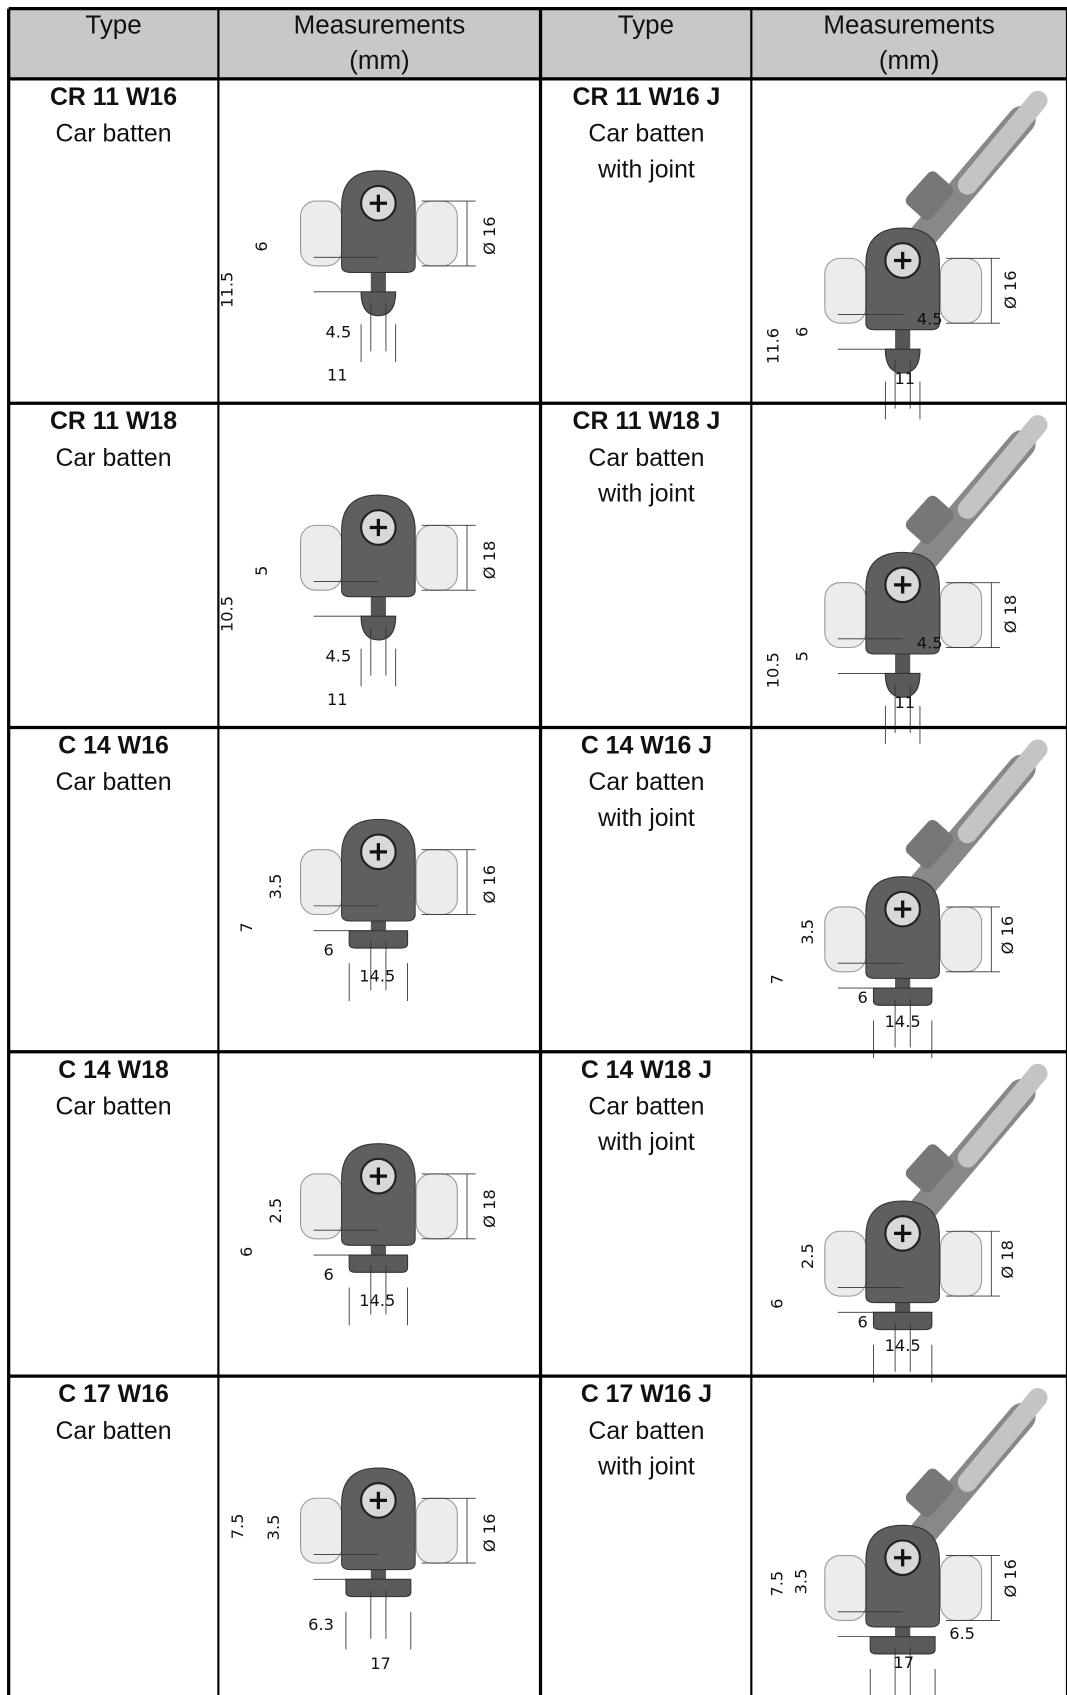  I want to click on dimension-label: 6.3, so click(321, 1624).